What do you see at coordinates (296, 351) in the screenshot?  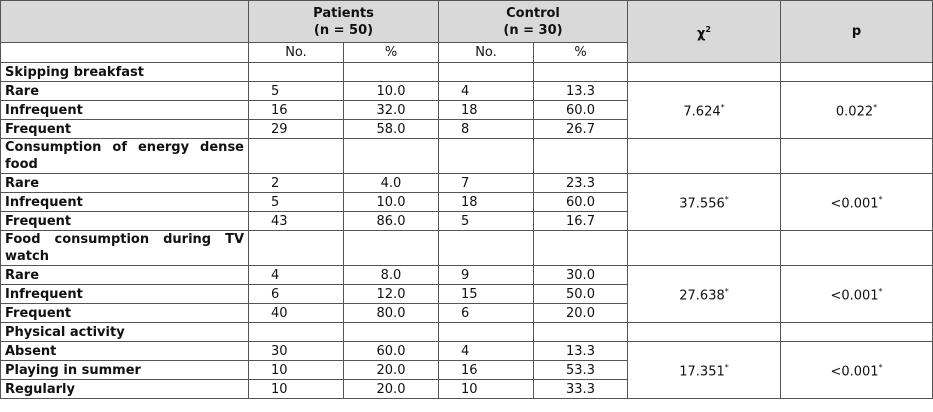 I see `value-cell: 30` at bounding box center [296, 351].